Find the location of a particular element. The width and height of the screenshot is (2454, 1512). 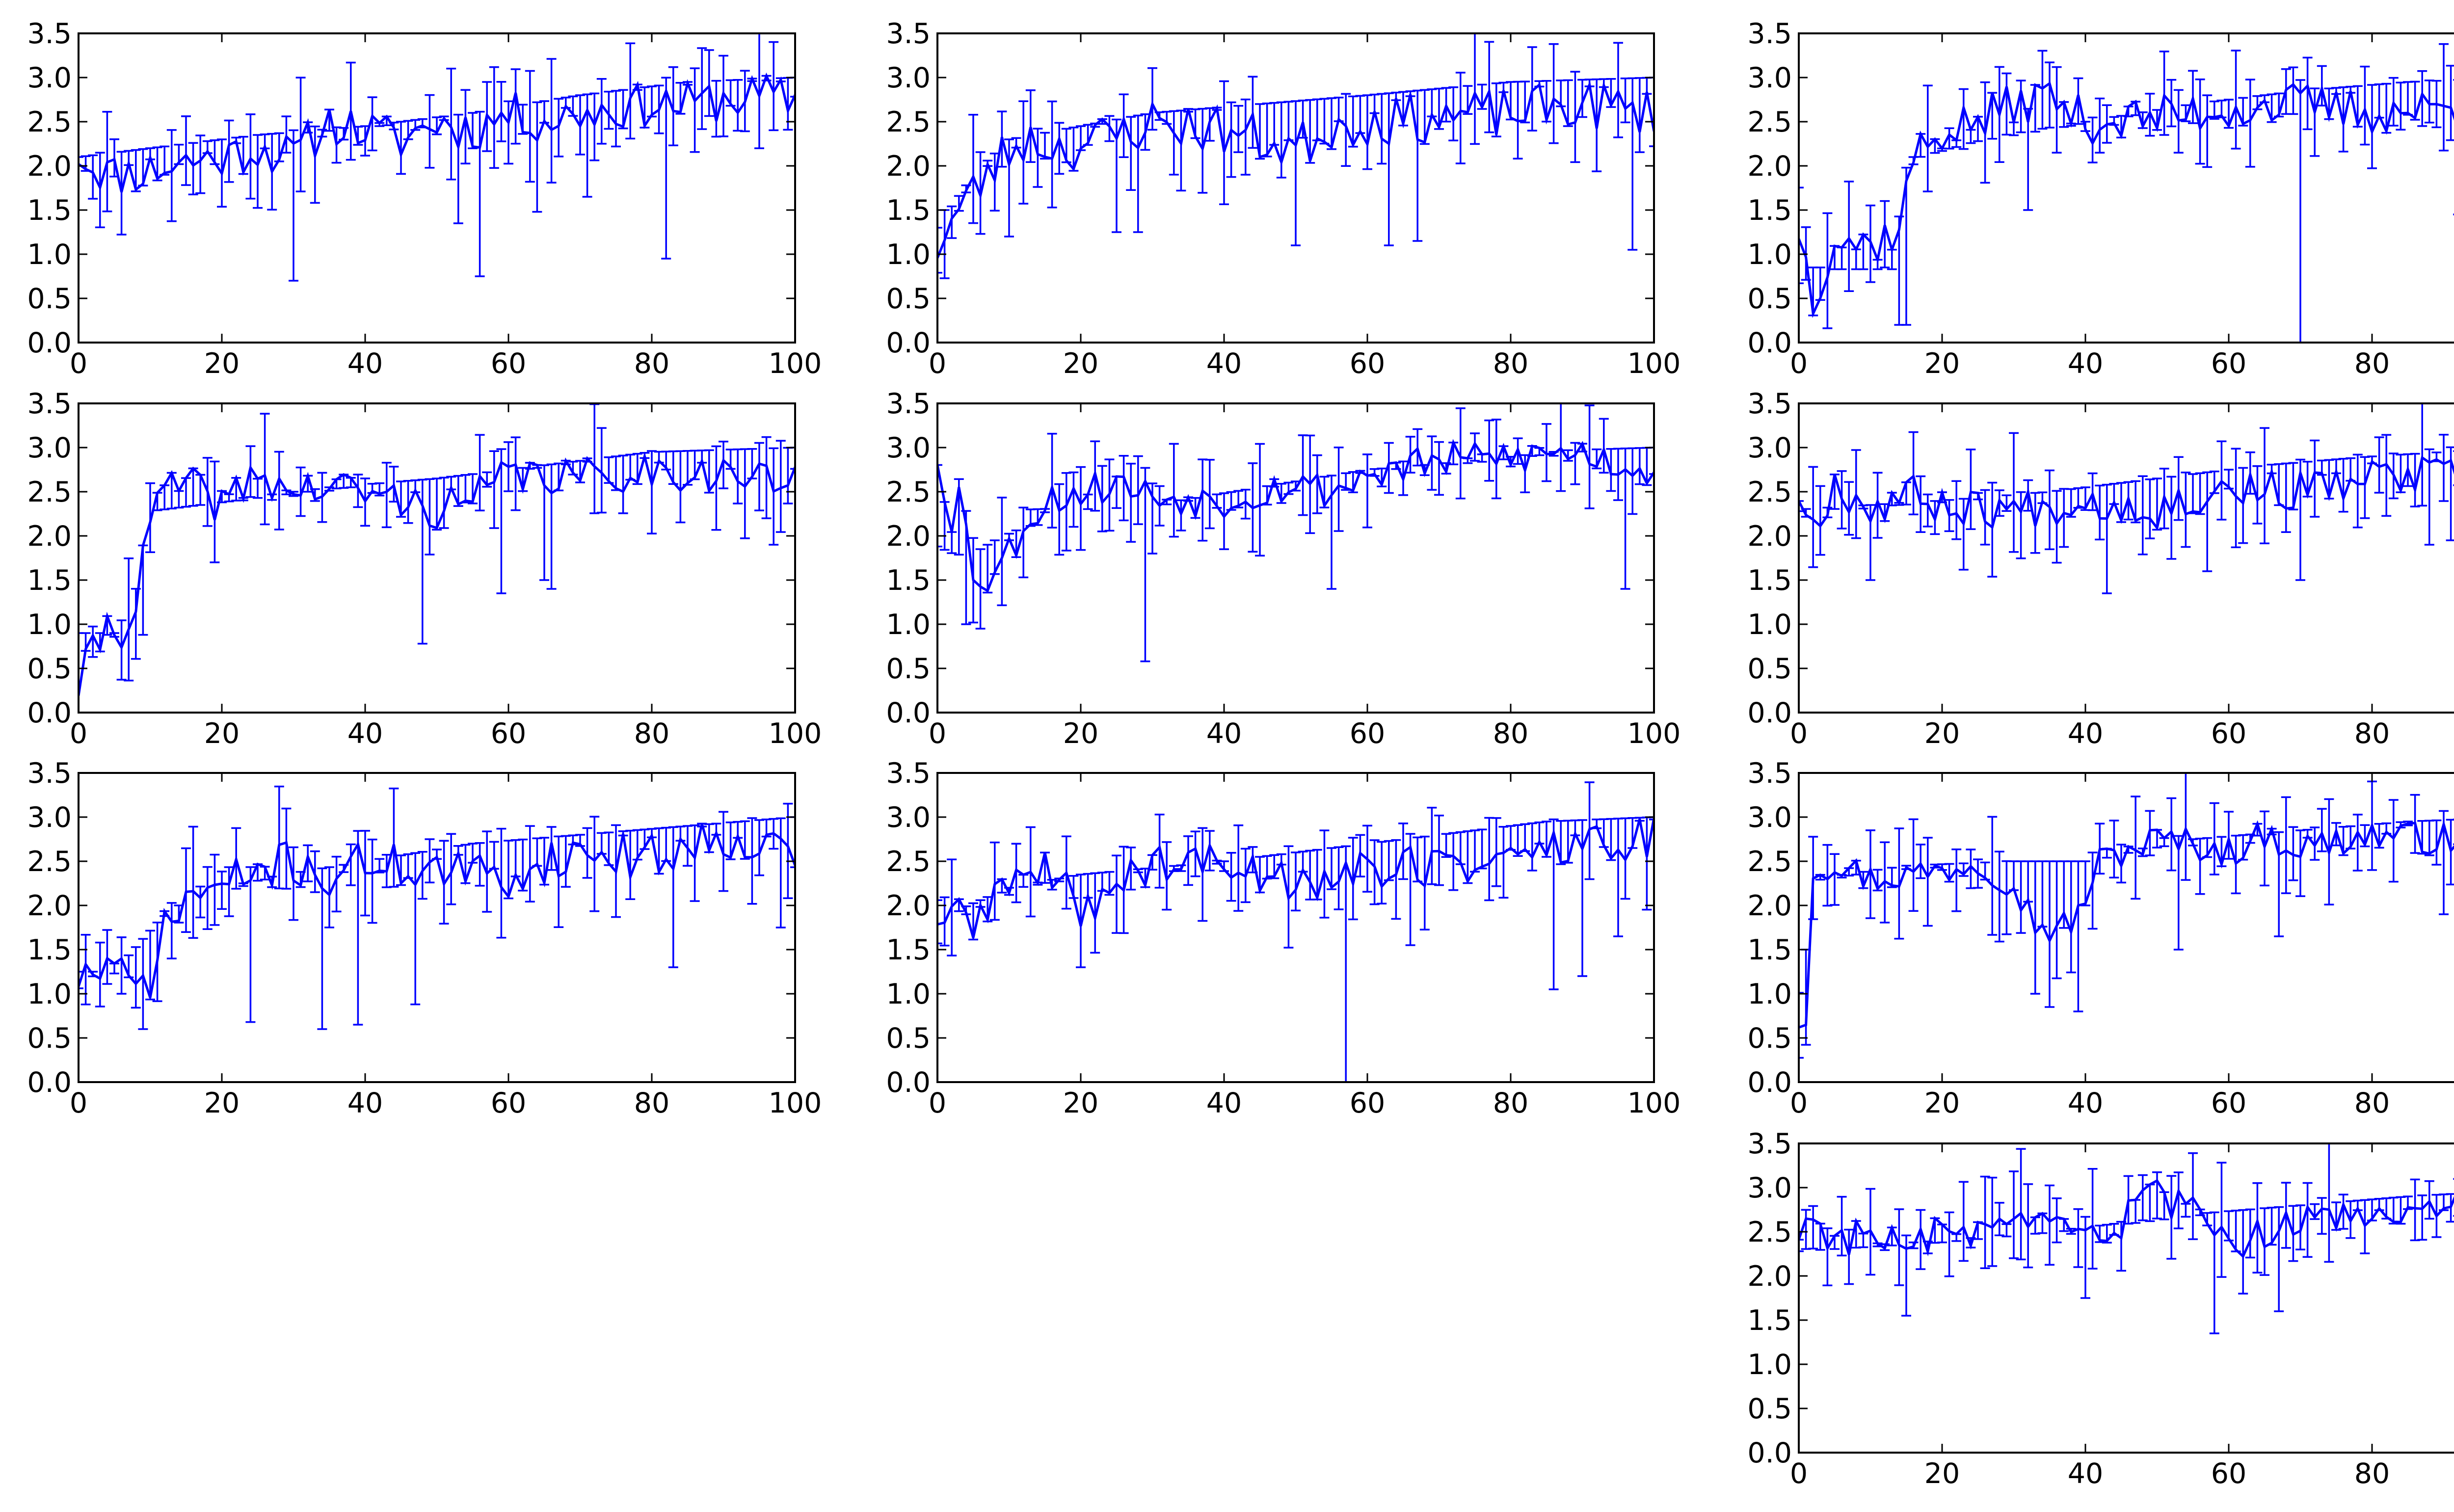

y-tick-label: 0.5 is located at coordinates (908, 669).